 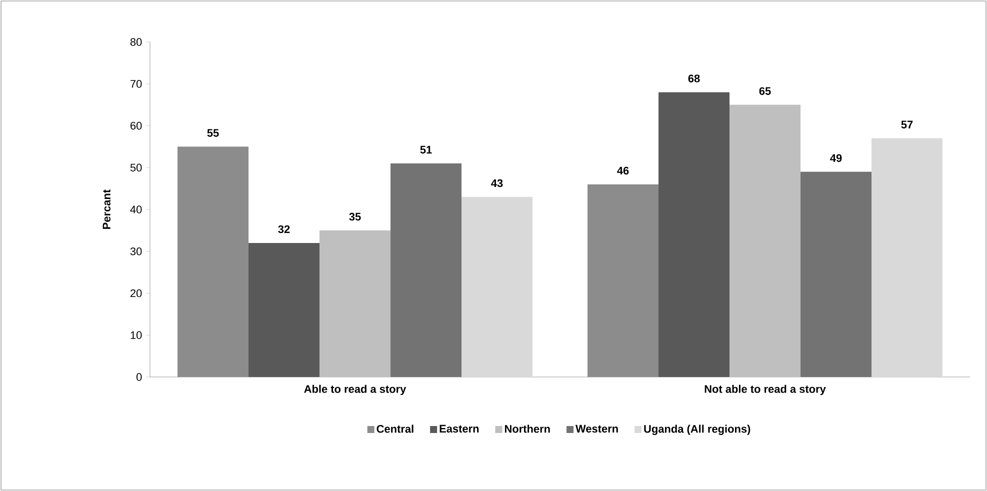 What do you see at coordinates (426, 150) in the screenshot?
I see `data-label: 51` at bounding box center [426, 150].